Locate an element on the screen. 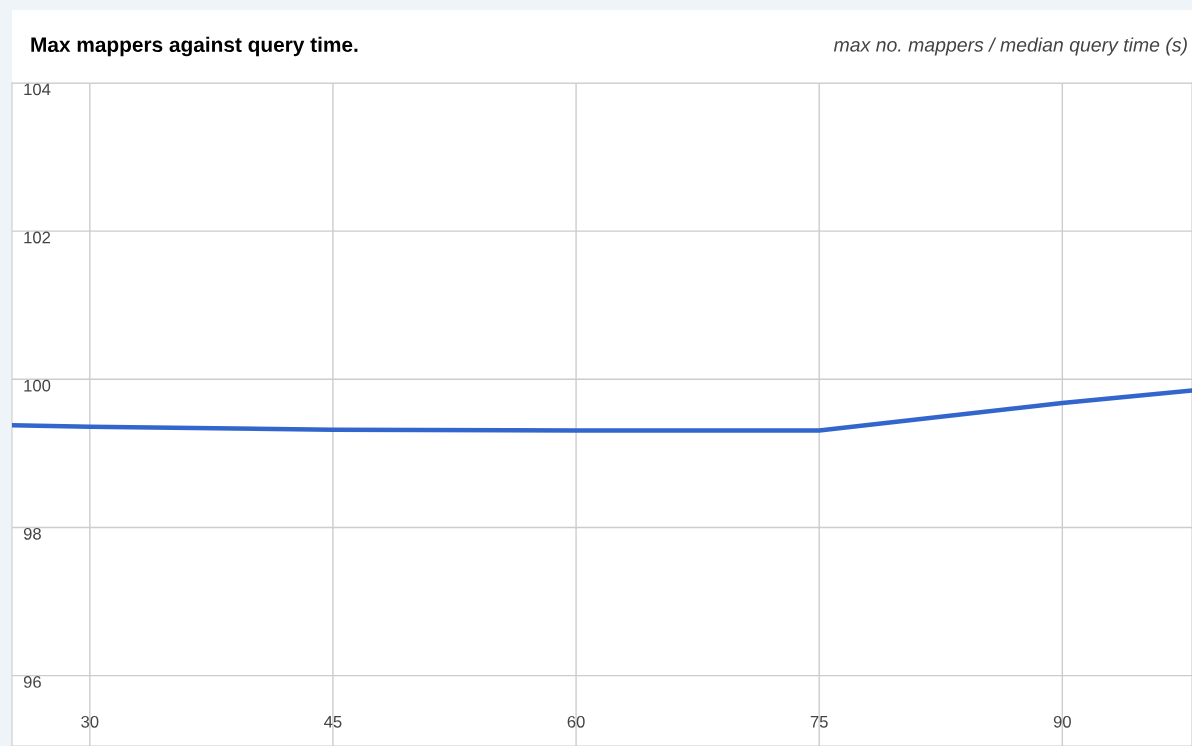  y-tick-label: 104 is located at coordinates (37, 89).